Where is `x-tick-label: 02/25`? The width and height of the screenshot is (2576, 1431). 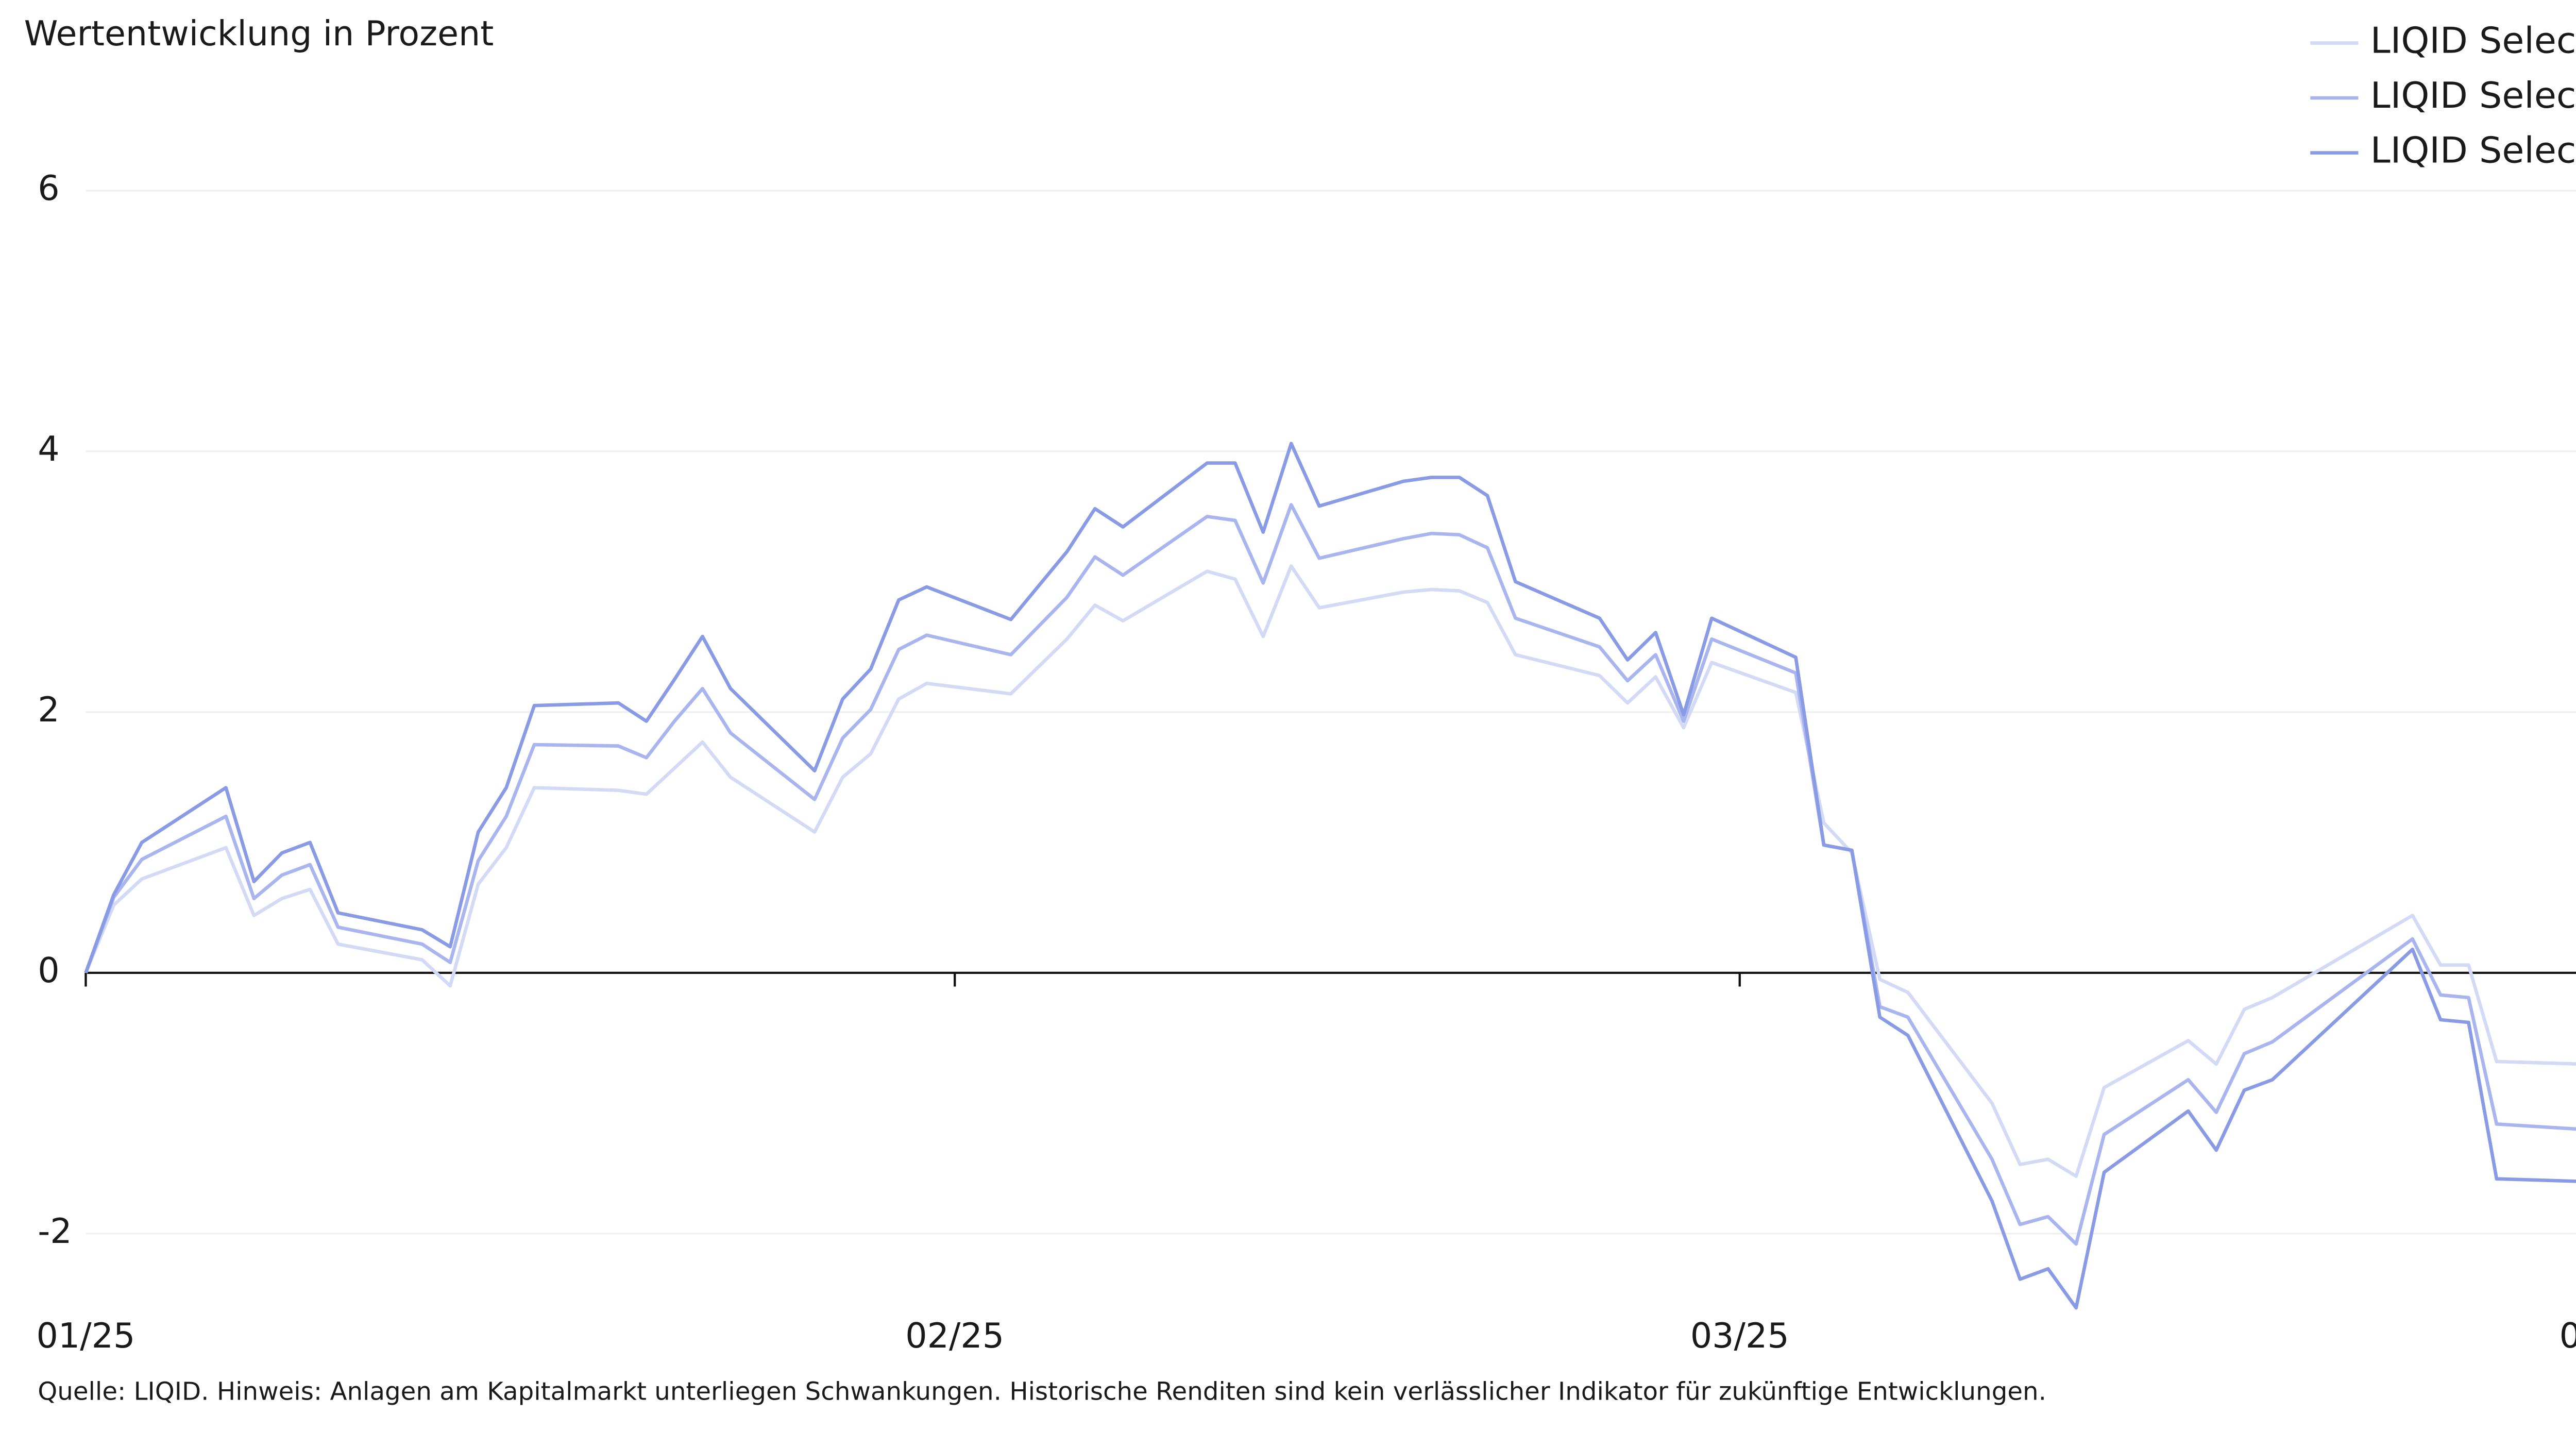
x-tick-label: 02/25 is located at coordinates (954, 1336).